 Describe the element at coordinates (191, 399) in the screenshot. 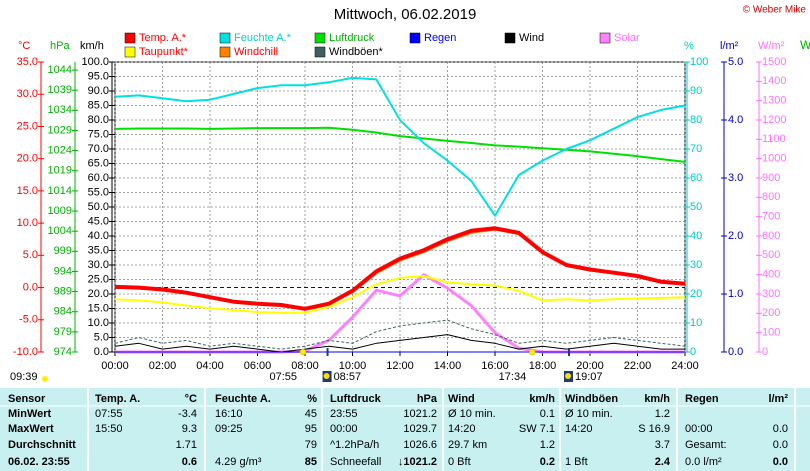

I see `table-header: °C` at that location.